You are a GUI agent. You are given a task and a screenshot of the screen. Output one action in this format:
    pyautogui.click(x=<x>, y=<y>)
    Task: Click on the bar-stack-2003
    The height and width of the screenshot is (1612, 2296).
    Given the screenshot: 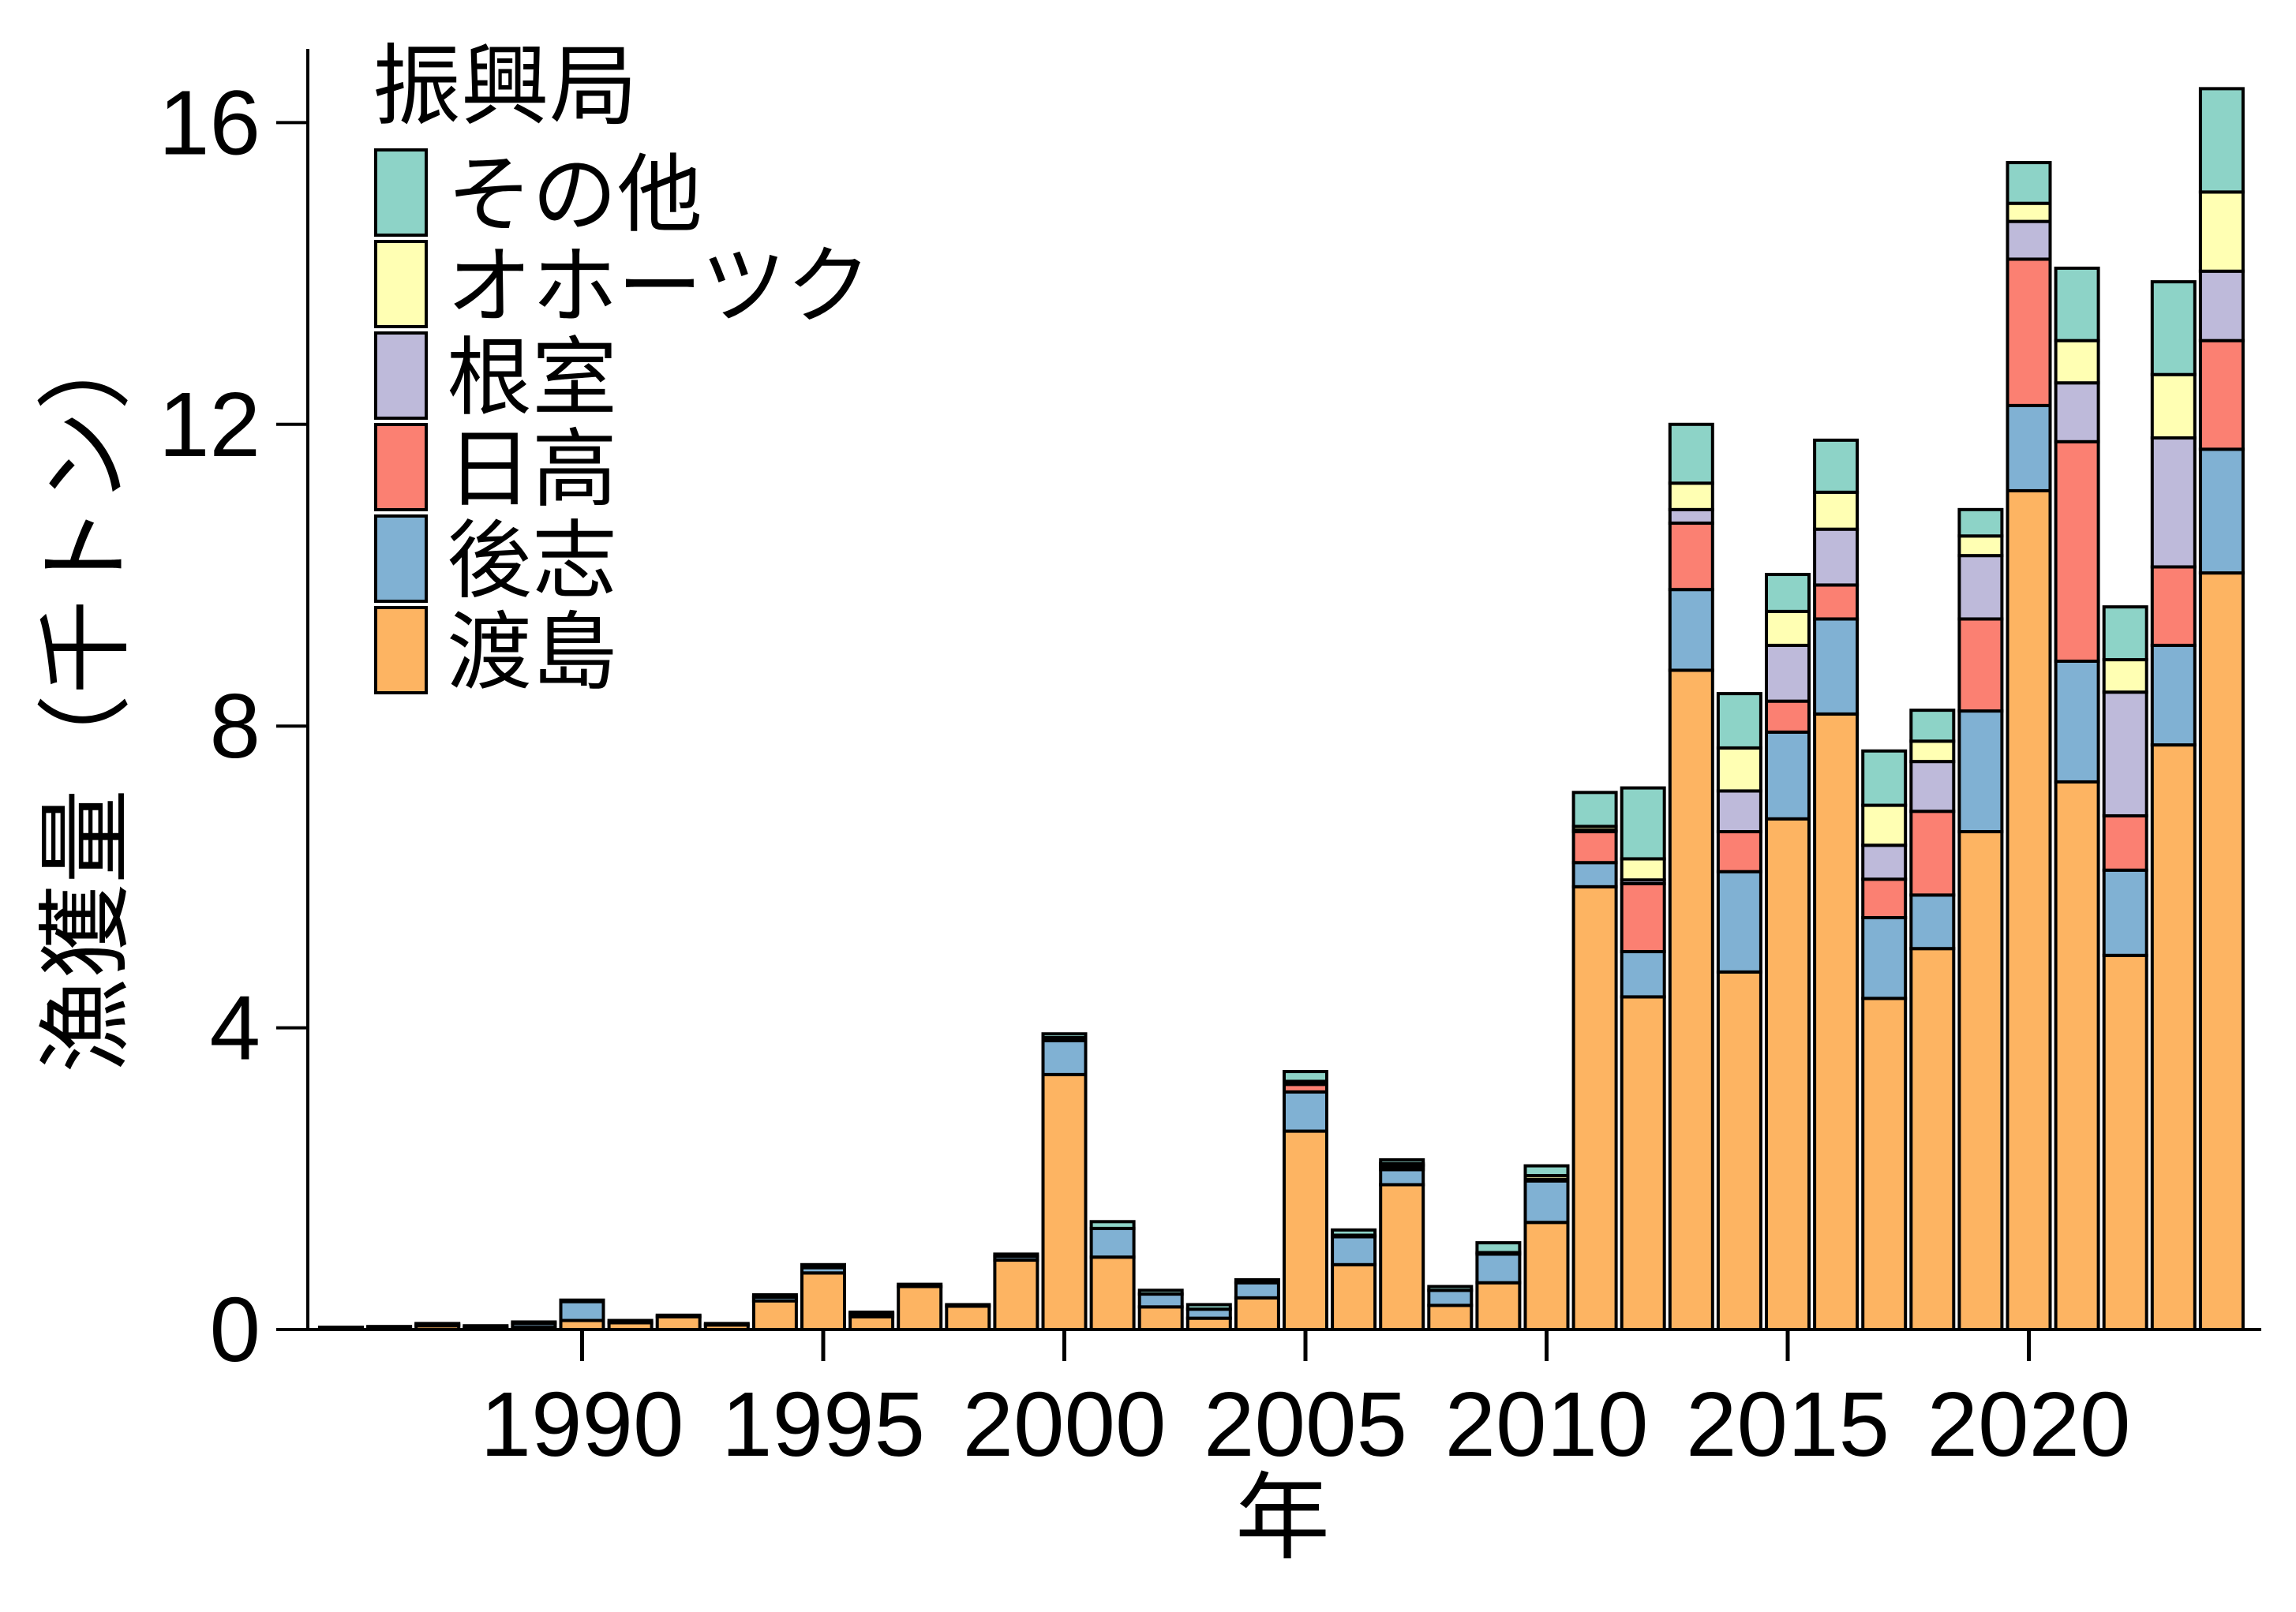 What is the action you would take?
    pyautogui.click(x=1208, y=1317)
    